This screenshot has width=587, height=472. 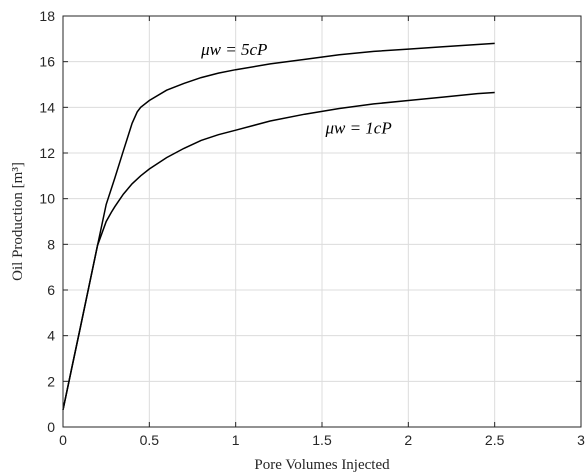 I want to click on y-tick-label: 2, so click(x=51, y=381).